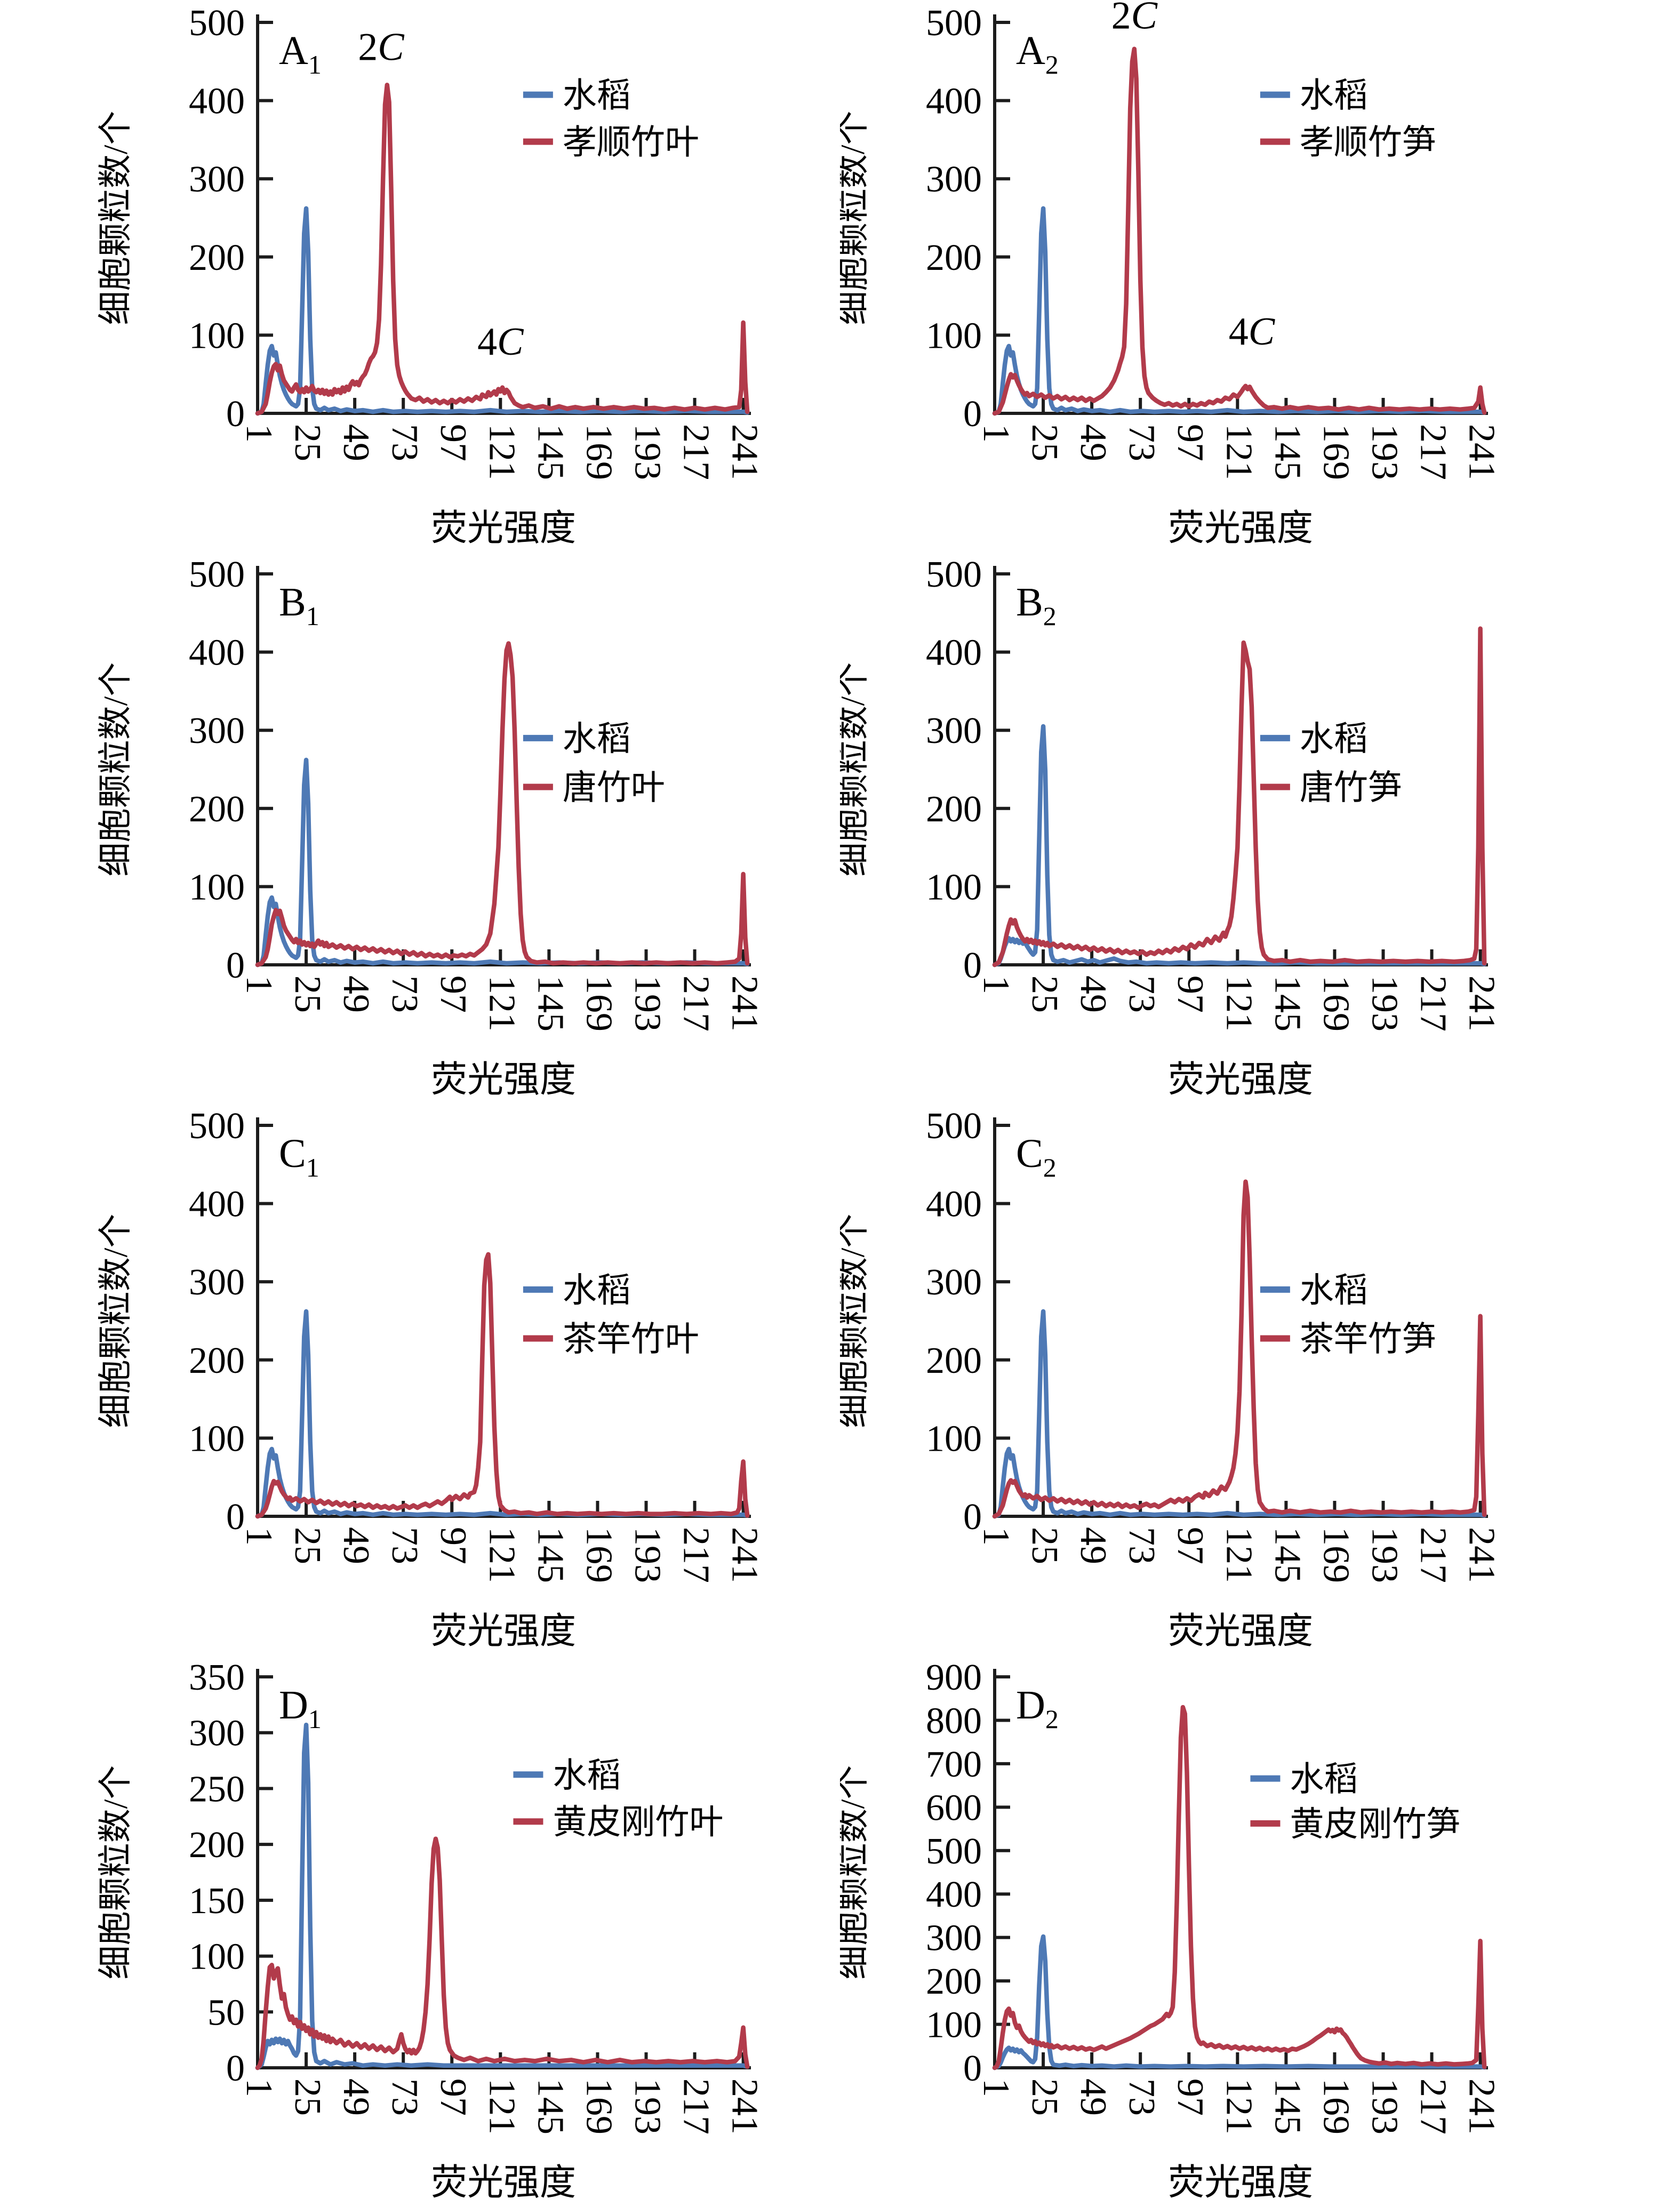 This screenshot has height=2207, width=1680. What do you see at coordinates (631, 143) in the screenshot?
I see `legend-label: 孝顺竹叶` at bounding box center [631, 143].